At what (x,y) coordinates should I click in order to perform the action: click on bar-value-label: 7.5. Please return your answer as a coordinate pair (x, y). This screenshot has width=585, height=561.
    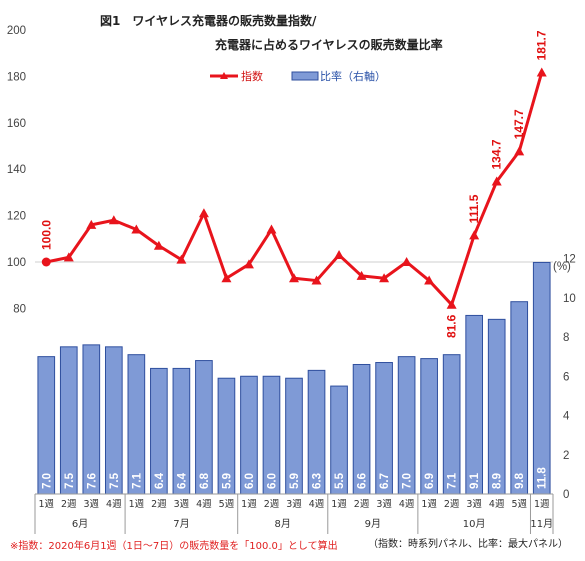
    Looking at the image, I should click on (115, 480).